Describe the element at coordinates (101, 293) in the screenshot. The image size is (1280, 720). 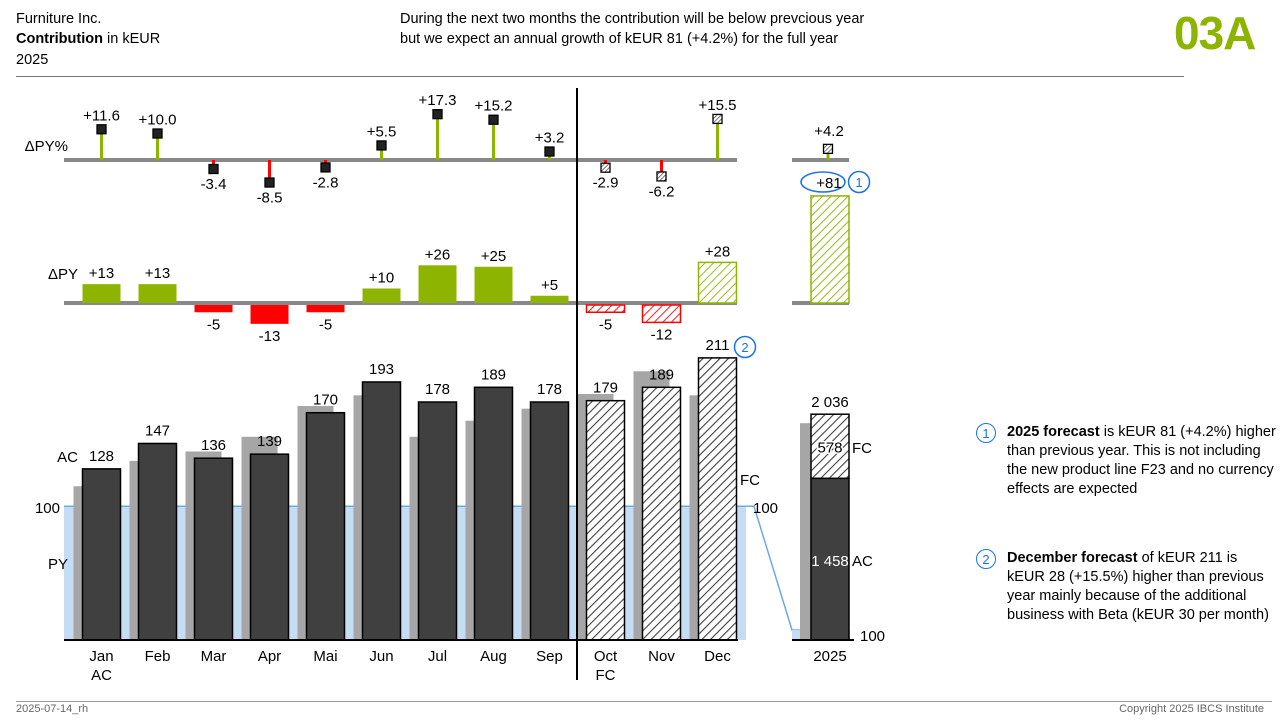
I see `delta-bar-jan` at that location.